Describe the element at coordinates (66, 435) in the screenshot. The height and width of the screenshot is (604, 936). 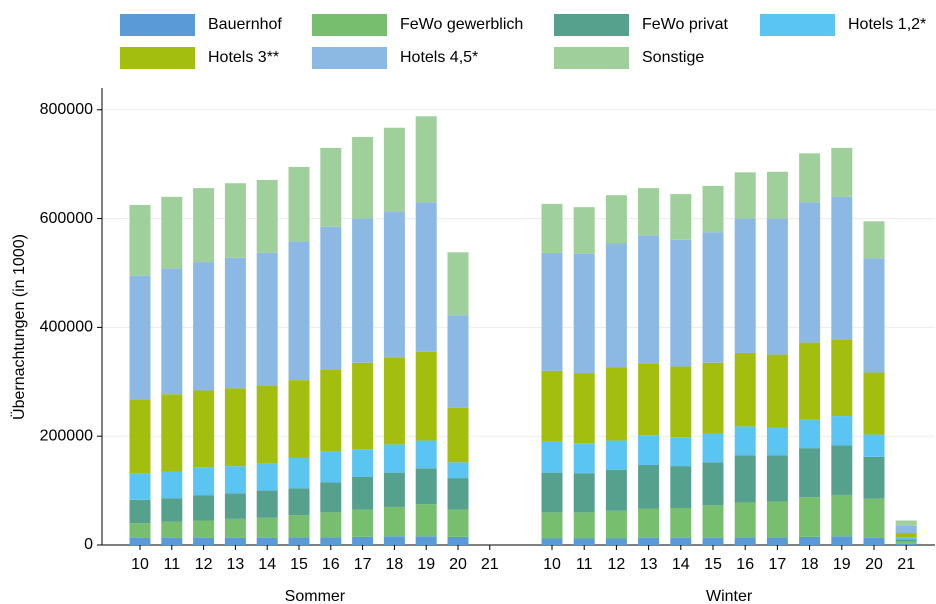
I see `y-tick-label: 200000` at that location.